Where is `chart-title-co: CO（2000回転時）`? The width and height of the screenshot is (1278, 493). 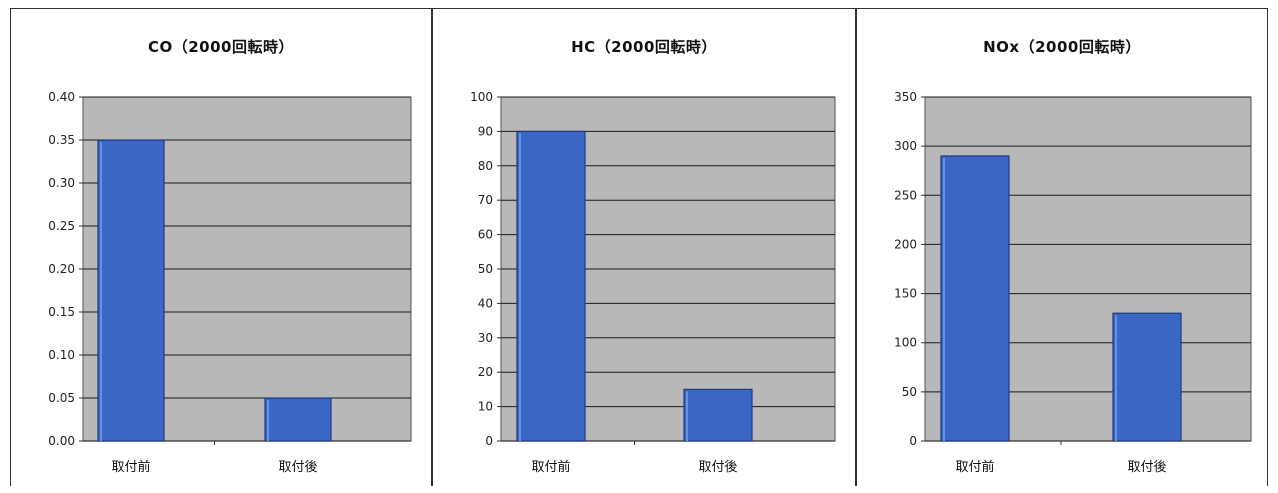 chart-title-co: CO（2000回転時） is located at coordinates (220, 47).